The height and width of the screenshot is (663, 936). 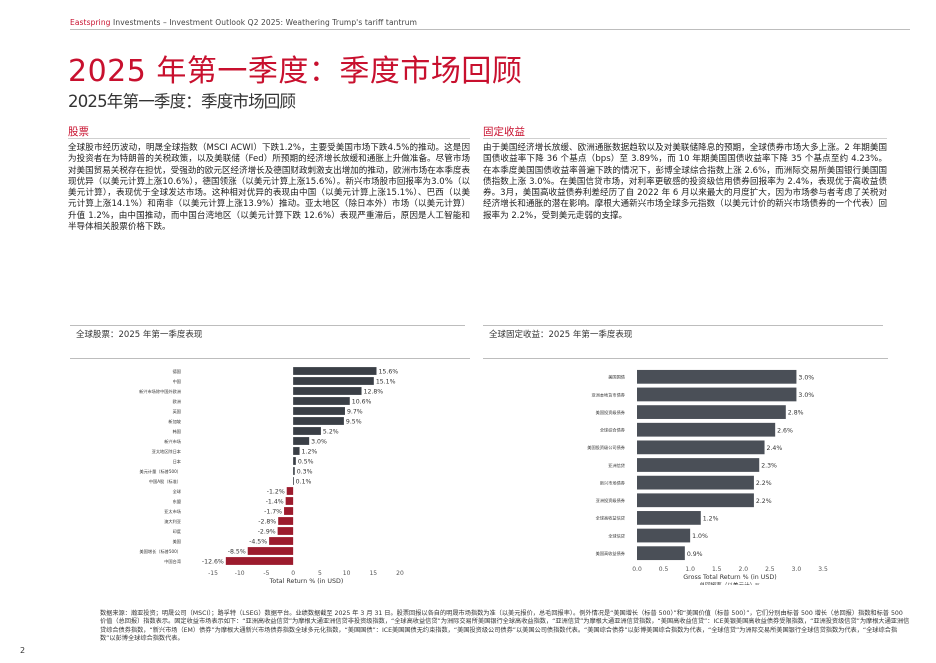 What do you see at coordinates (266, 573) in the screenshot?
I see `tick-label-0-2: -5` at bounding box center [266, 573].